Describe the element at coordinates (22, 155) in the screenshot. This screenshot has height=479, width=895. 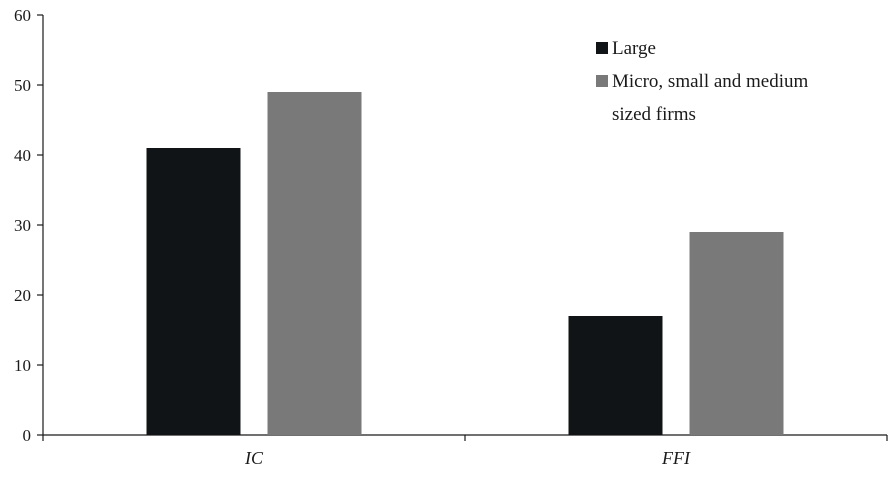
I see `y-tick-label: 40` at that location.